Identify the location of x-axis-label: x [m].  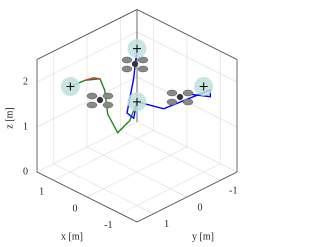
(72, 236).